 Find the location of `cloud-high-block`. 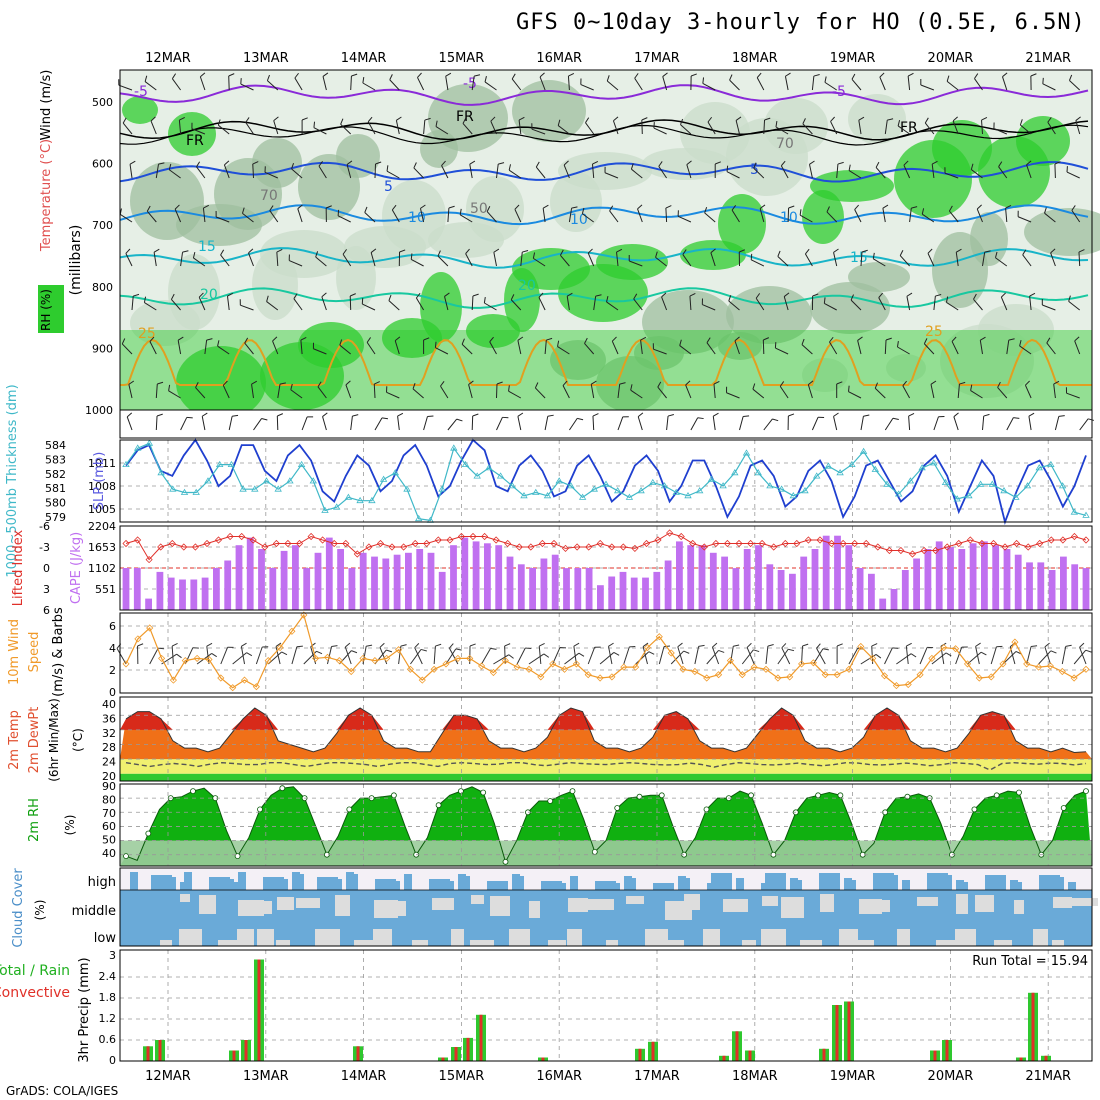

cloud-high-block is located at coordinates (296, 881).